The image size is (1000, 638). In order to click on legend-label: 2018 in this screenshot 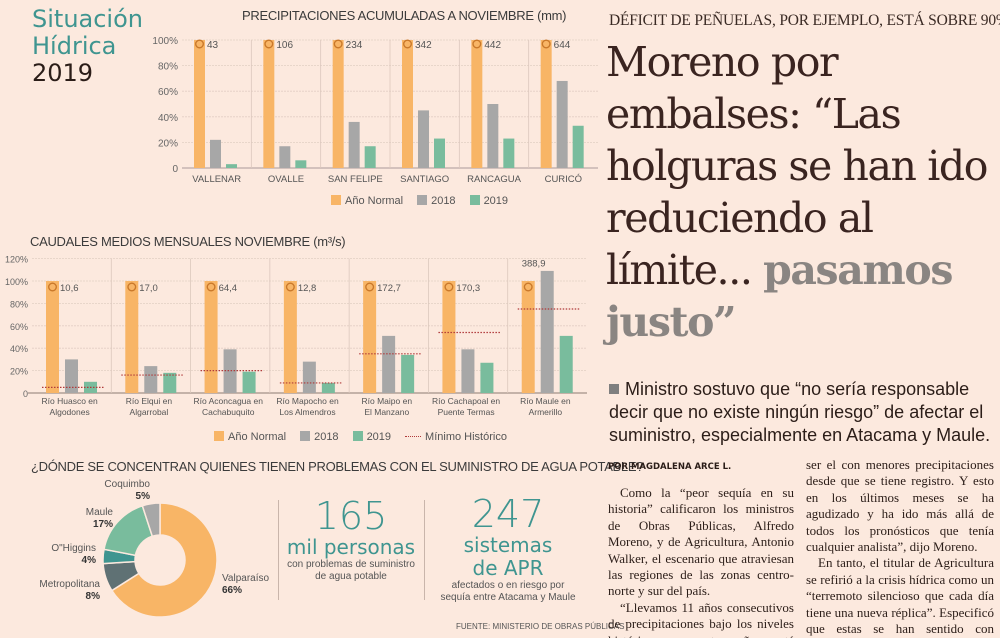, I will do `click(443, 201)`.